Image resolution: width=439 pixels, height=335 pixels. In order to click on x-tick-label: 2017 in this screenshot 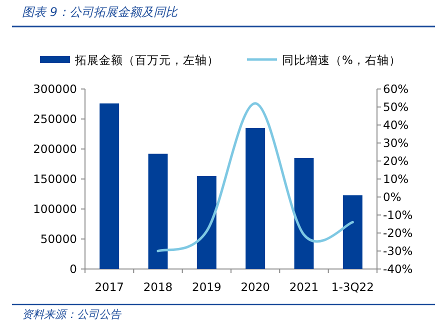, I will do `click(109, 287)`.